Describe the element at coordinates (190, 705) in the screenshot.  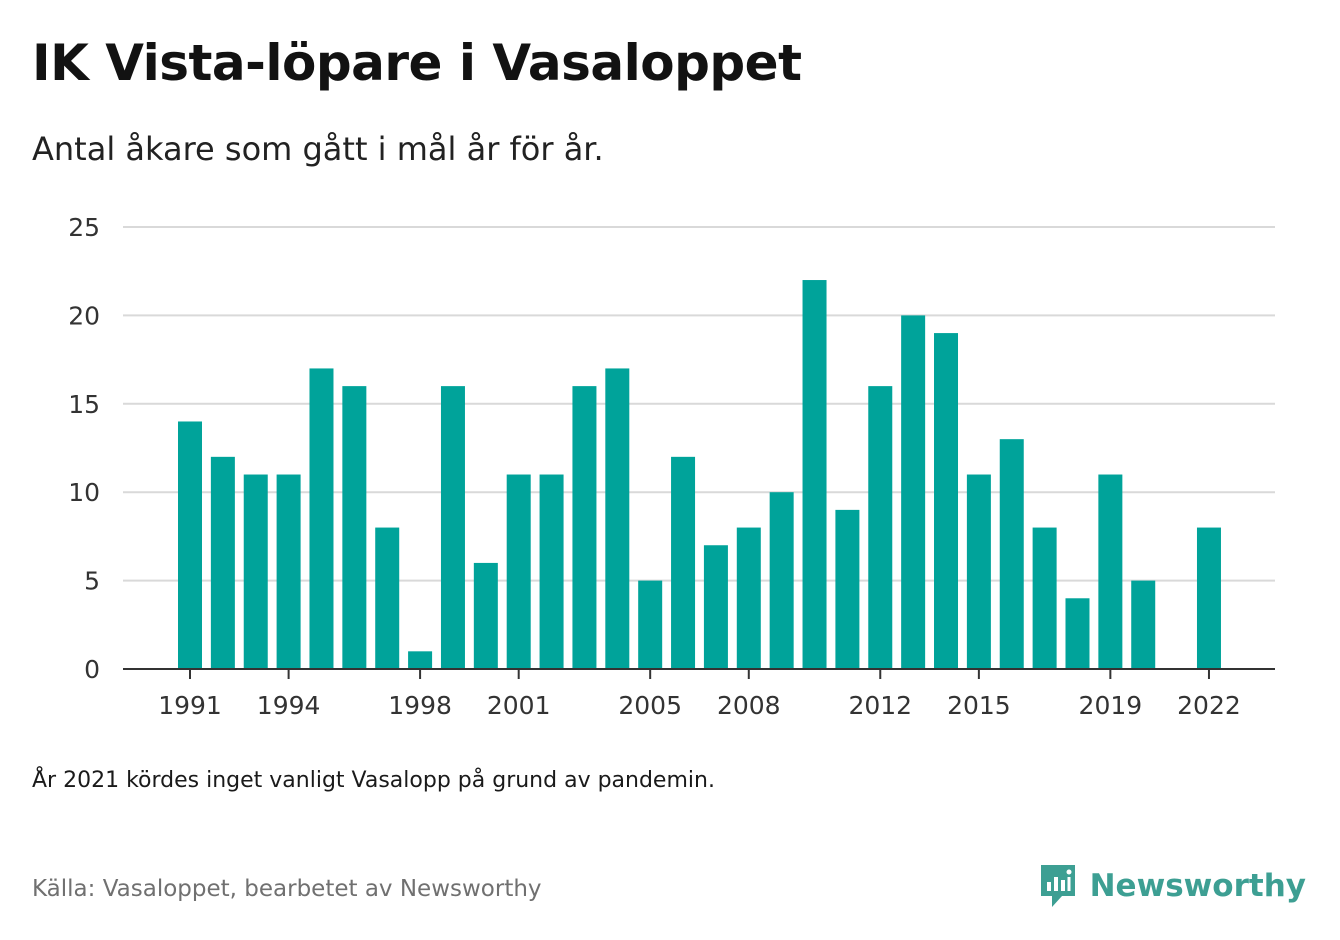
I see `x-tick-label: 1991` at that location.